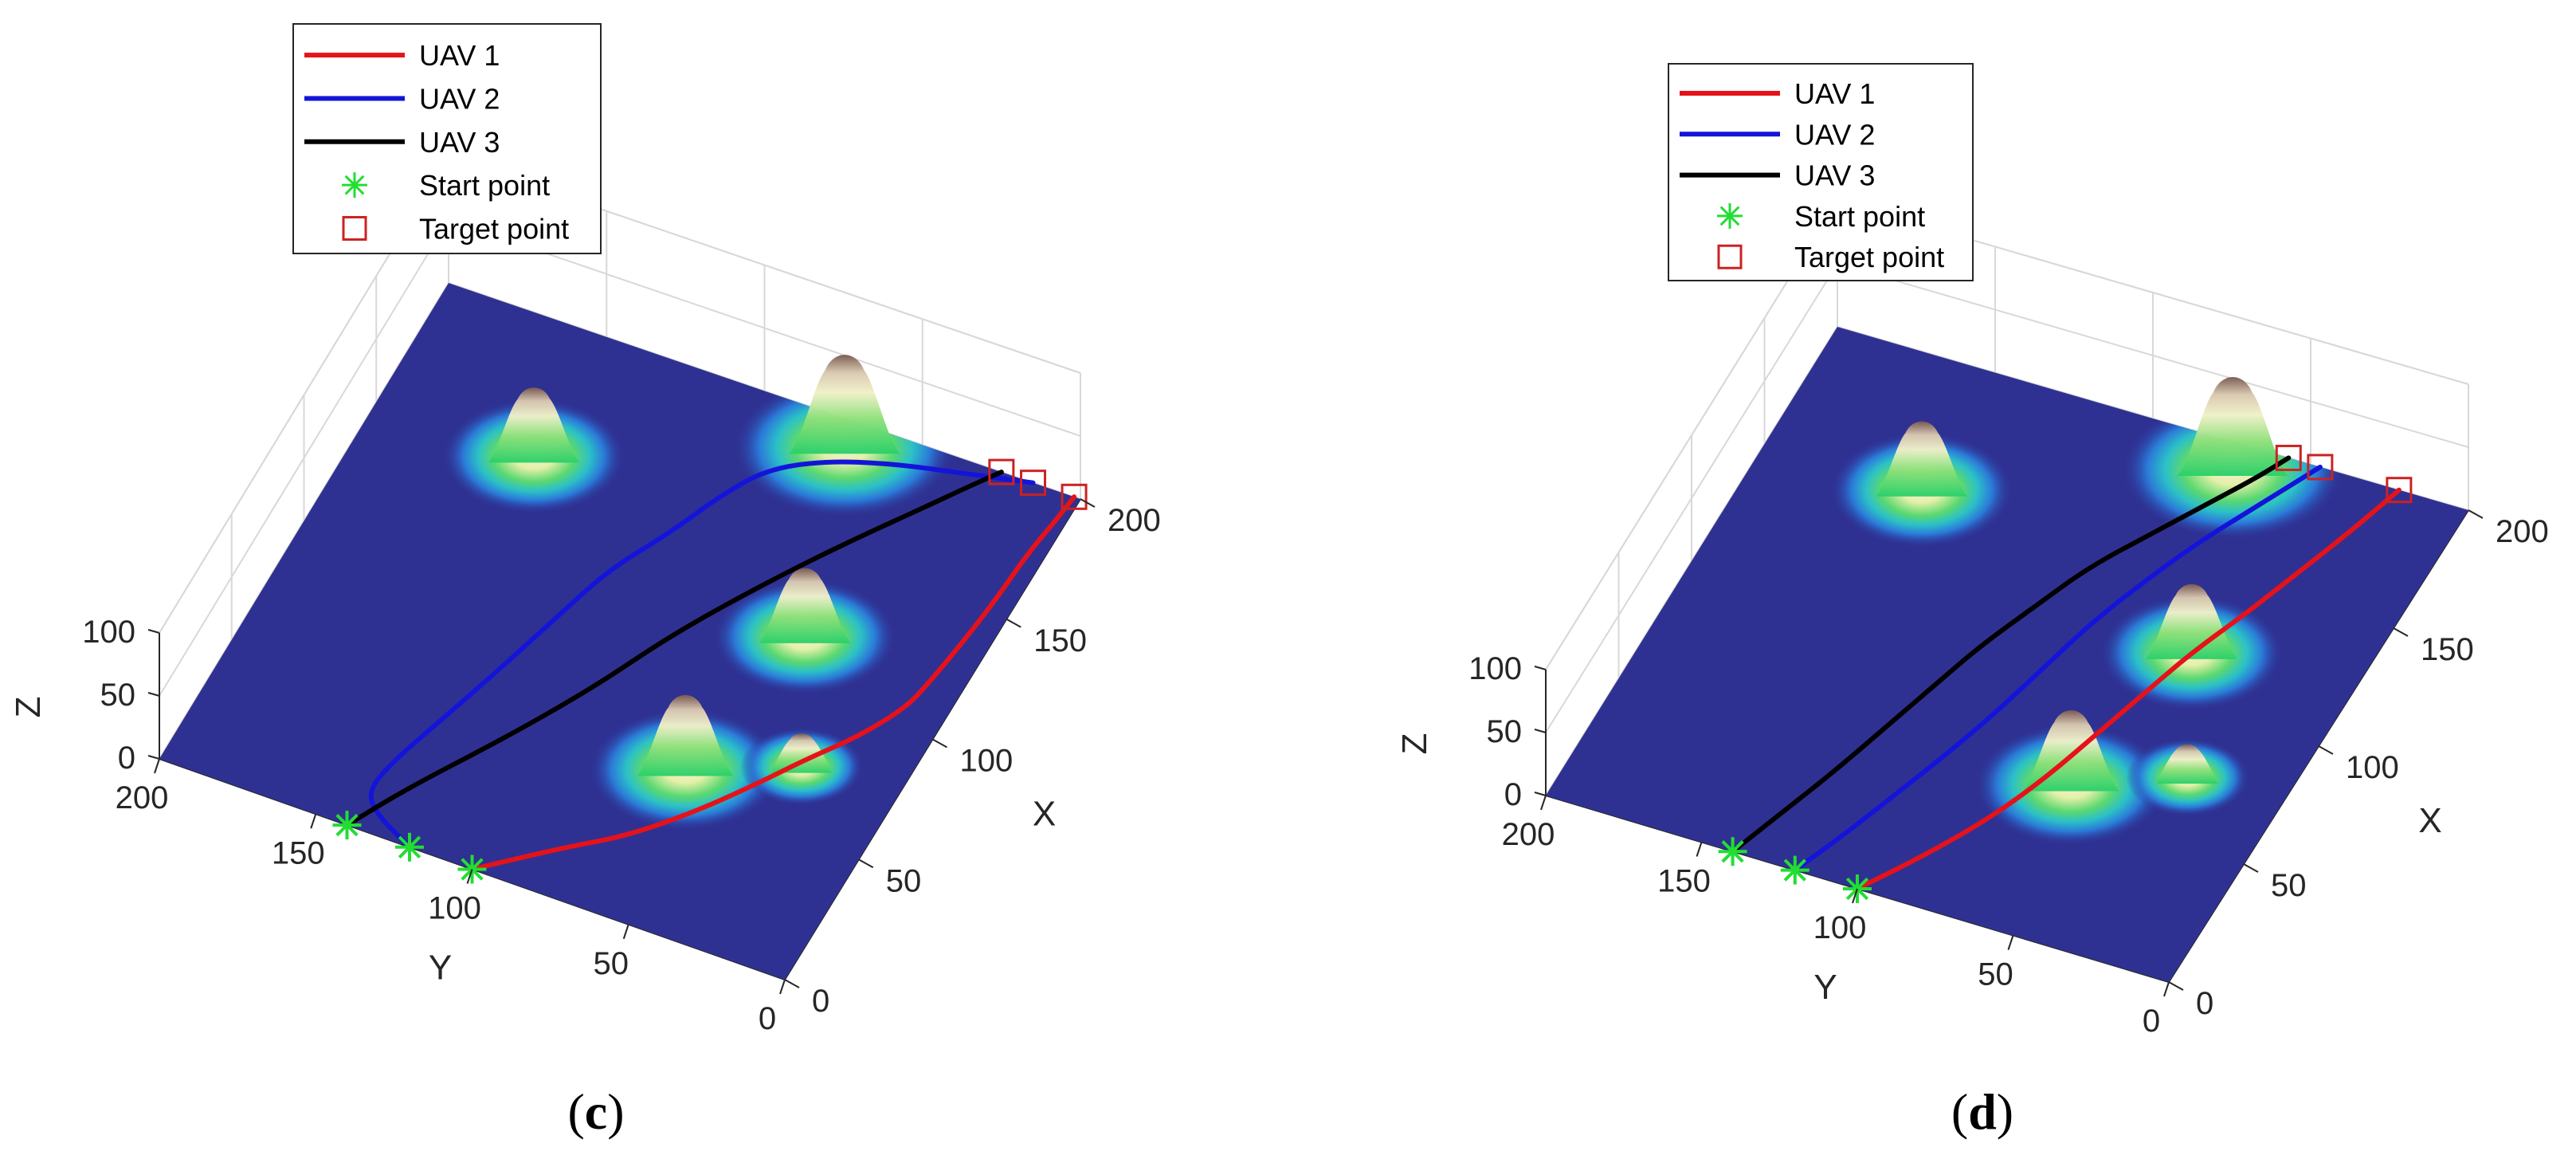 This screenshot has width=2576, height=1163. I want to click on panel-c-axis-labels: X Y Z, so click(532, 843).